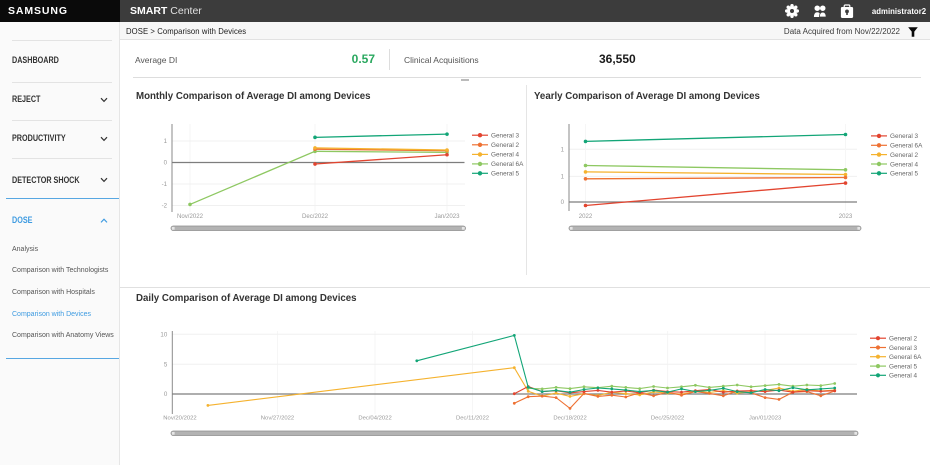  What do you see at coordinates (472, 419) in the screenshot?
I see `svg-text: Dec/11/2022` at bounding box center [472, 419].